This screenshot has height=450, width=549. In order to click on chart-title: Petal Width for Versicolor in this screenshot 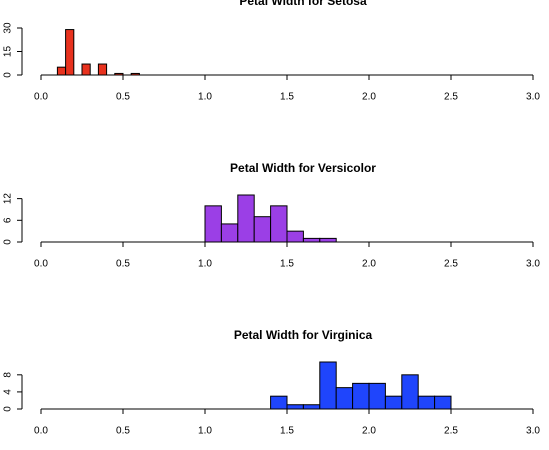, I will do `click(303, 168)`.